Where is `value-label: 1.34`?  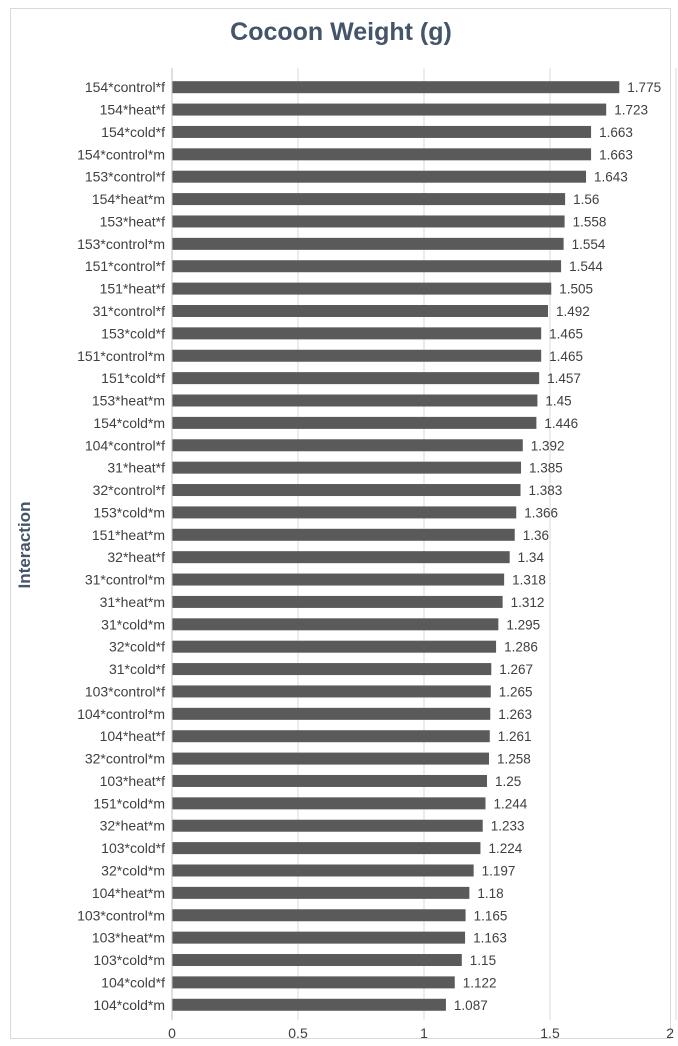
value-label: 1.34 is located at coordinates (531, 557).